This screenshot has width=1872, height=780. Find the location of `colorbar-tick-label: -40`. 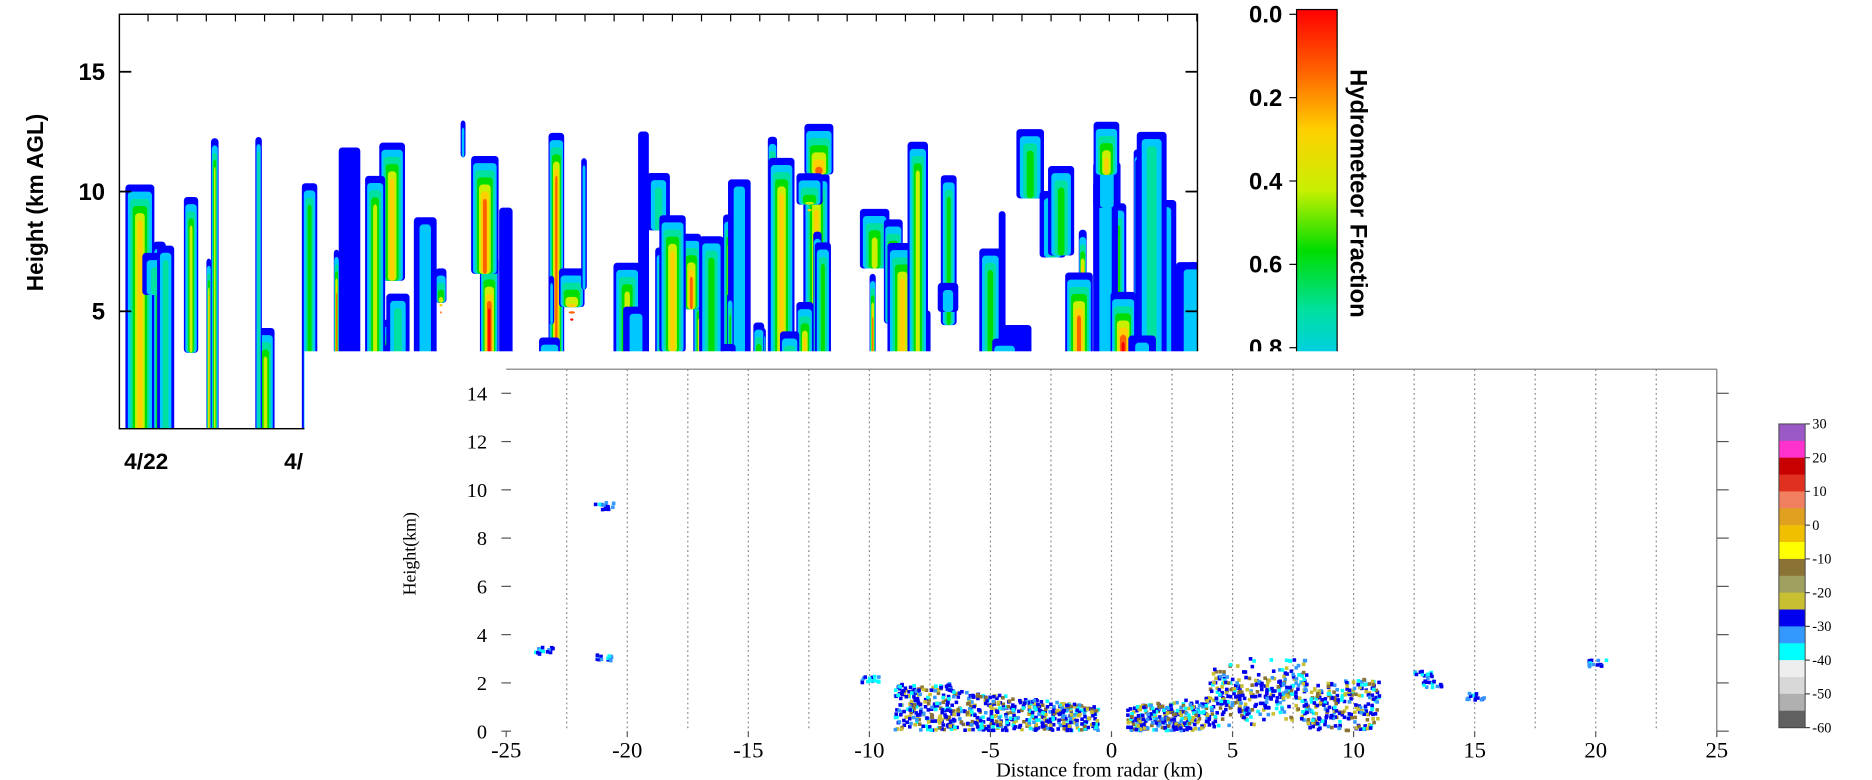

colorbar-tick-label: -40 is located at coordinates (1821, 661).